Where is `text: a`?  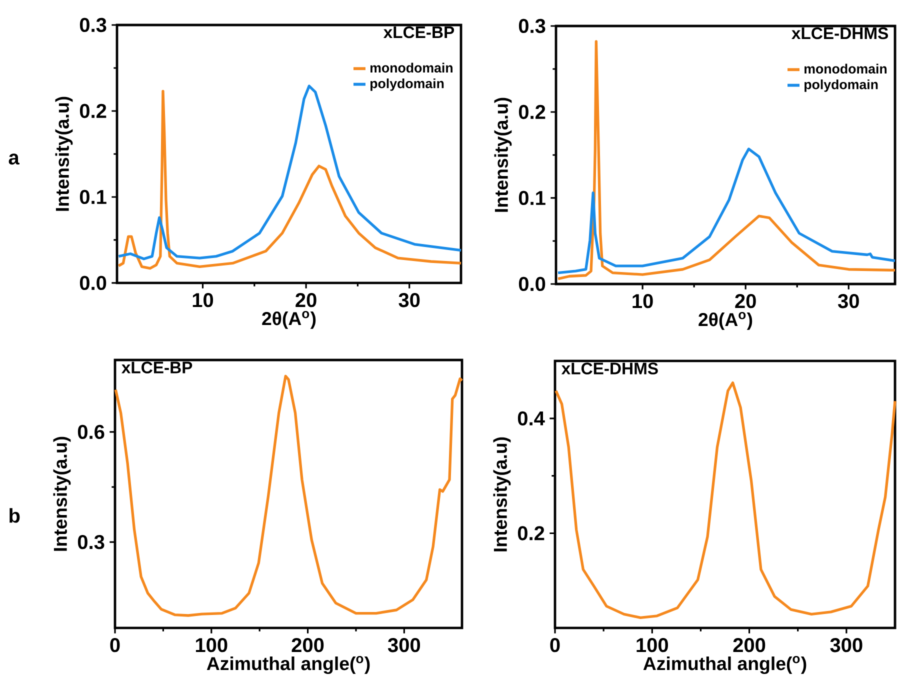
text: a is located at coordinates (14, 159).